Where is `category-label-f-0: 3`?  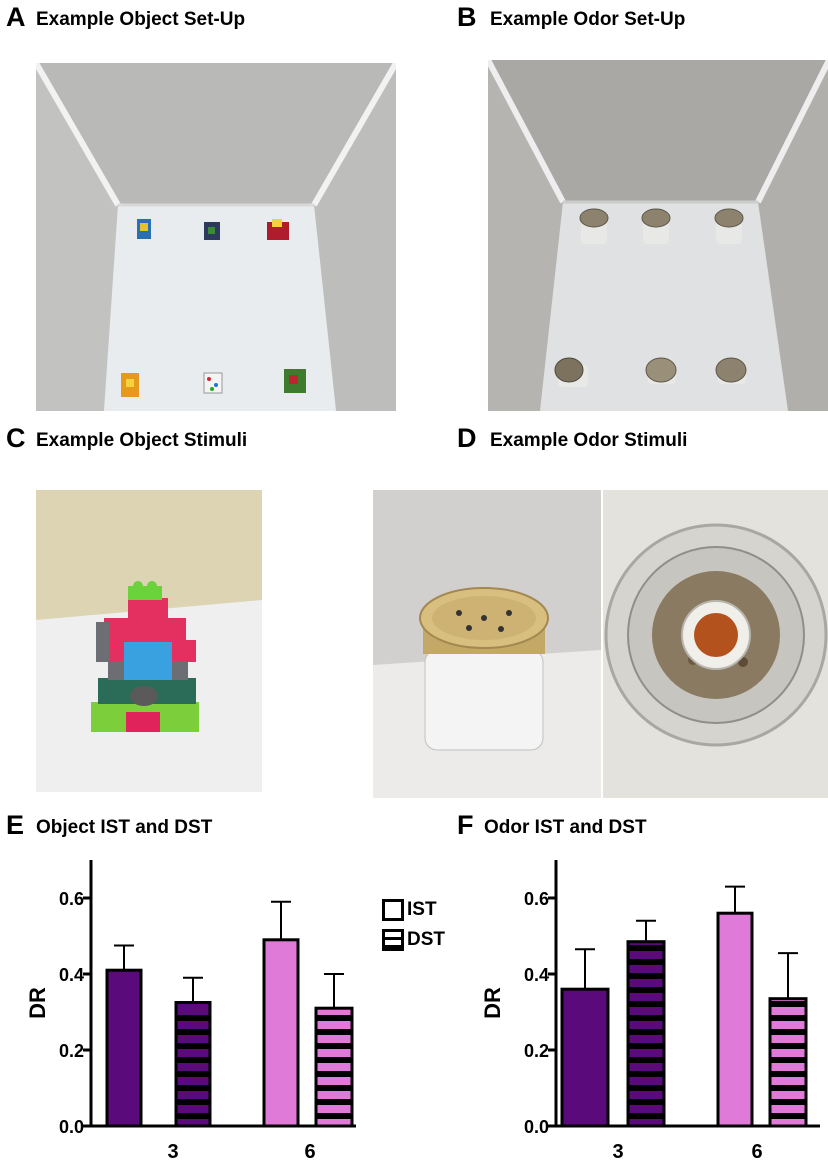
category-label-f-0: 3 is located at coordinates (617, 1152).